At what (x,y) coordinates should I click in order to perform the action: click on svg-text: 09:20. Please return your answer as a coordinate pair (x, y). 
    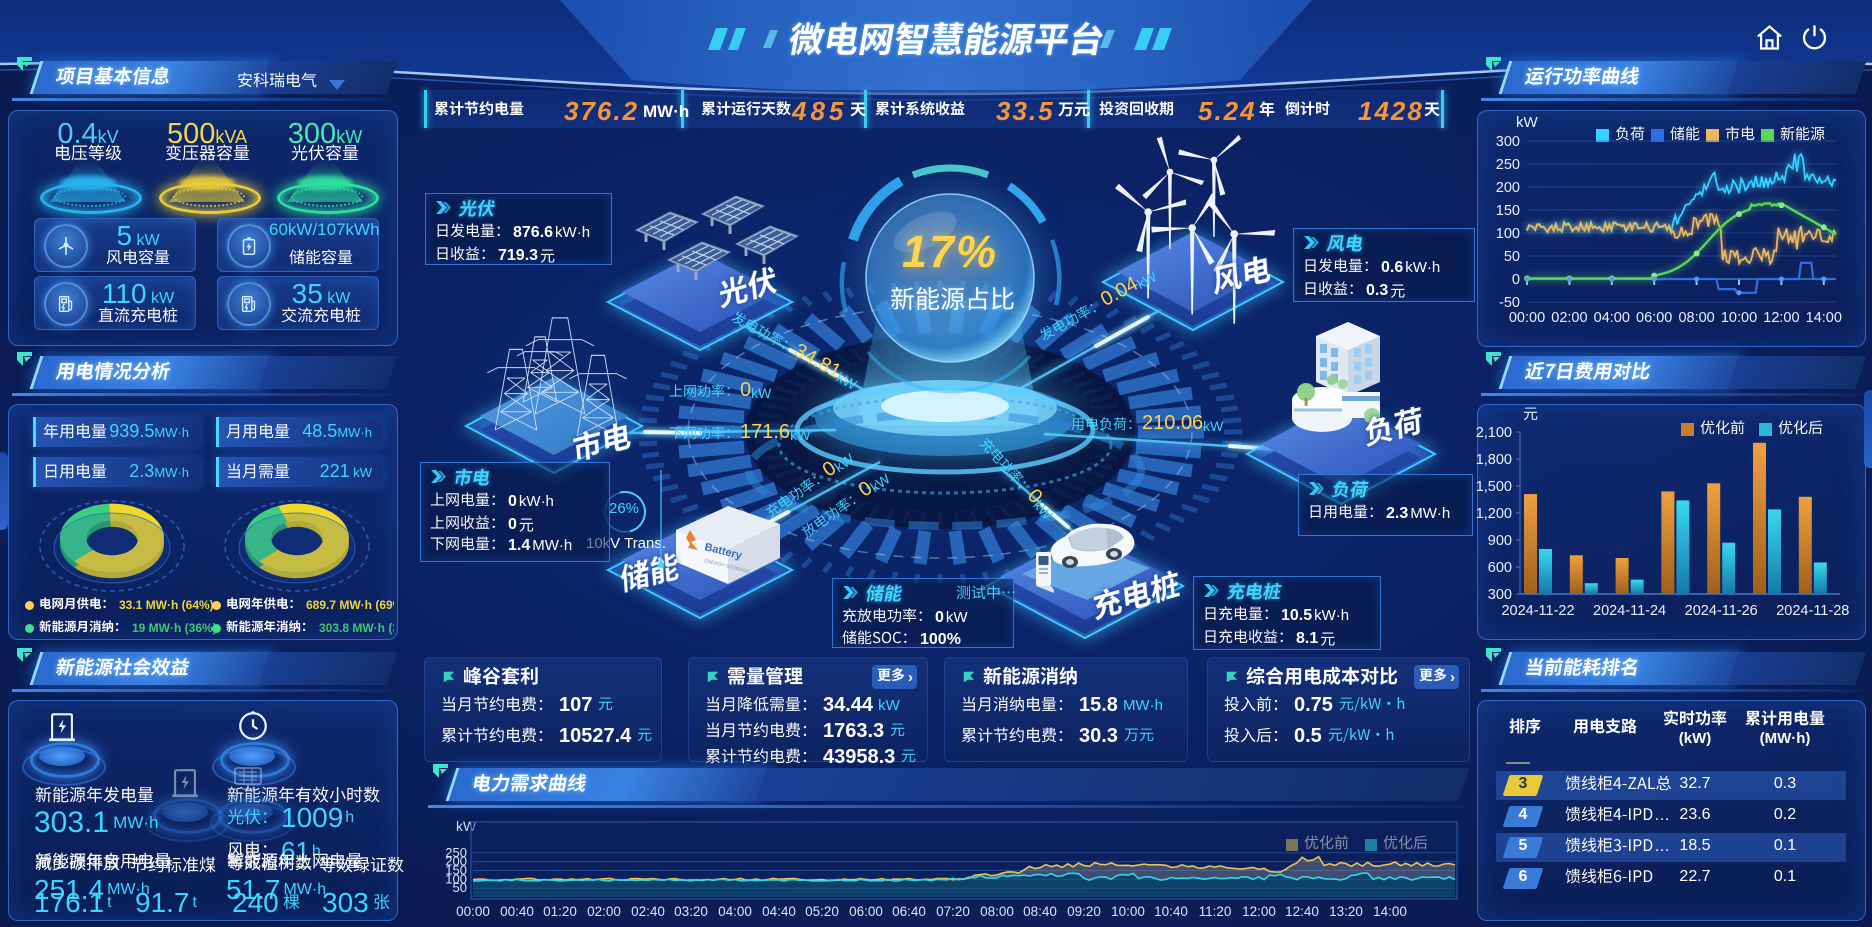
    Looking at the image, I should click on (1084, 911).